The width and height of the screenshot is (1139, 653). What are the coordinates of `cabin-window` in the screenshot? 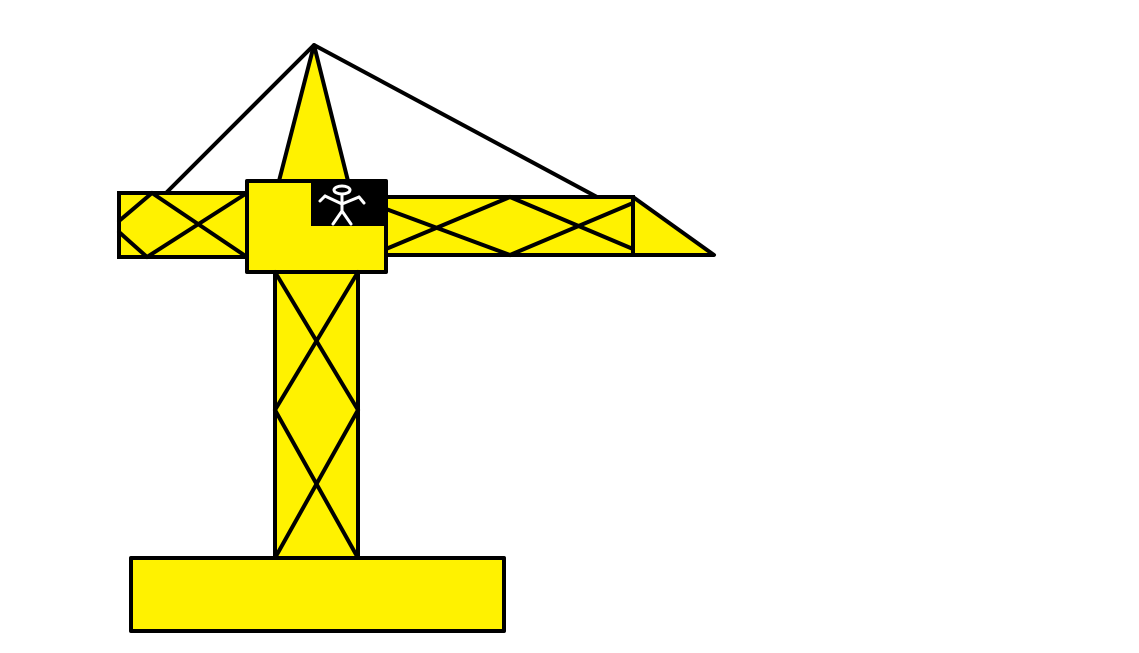 It's located at (348, 203).